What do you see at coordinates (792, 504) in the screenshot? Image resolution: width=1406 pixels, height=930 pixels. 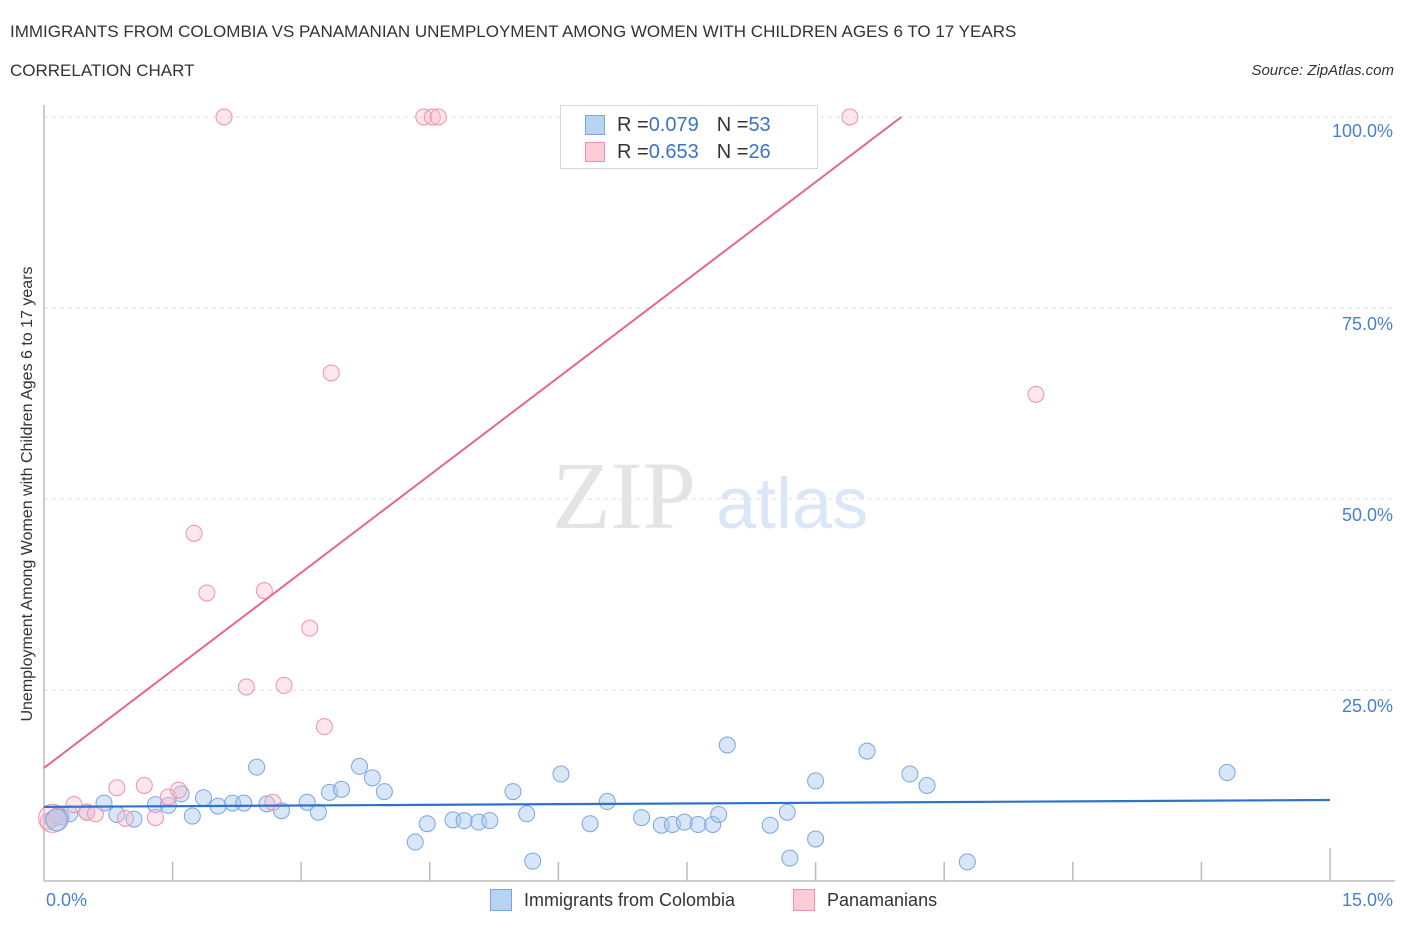 I see `watermark-atlas: atlas` at bounding box center [792, 504].